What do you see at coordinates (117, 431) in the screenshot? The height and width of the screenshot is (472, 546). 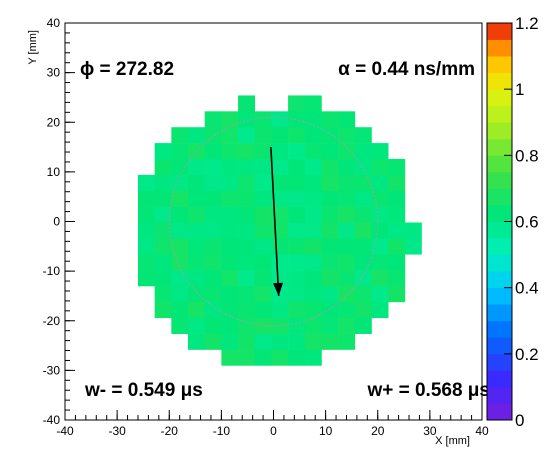 I see `x-tick-label: -30` at bounding box center [117, 431].